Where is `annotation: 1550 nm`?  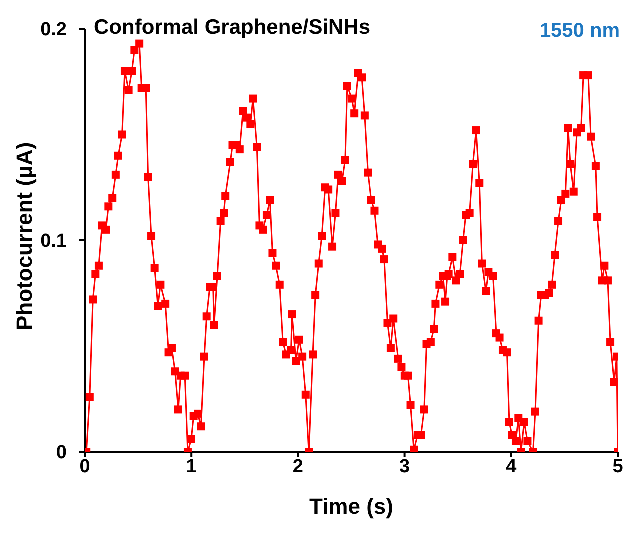 annotation: 1550 nm is located at coordinates (580, 31).